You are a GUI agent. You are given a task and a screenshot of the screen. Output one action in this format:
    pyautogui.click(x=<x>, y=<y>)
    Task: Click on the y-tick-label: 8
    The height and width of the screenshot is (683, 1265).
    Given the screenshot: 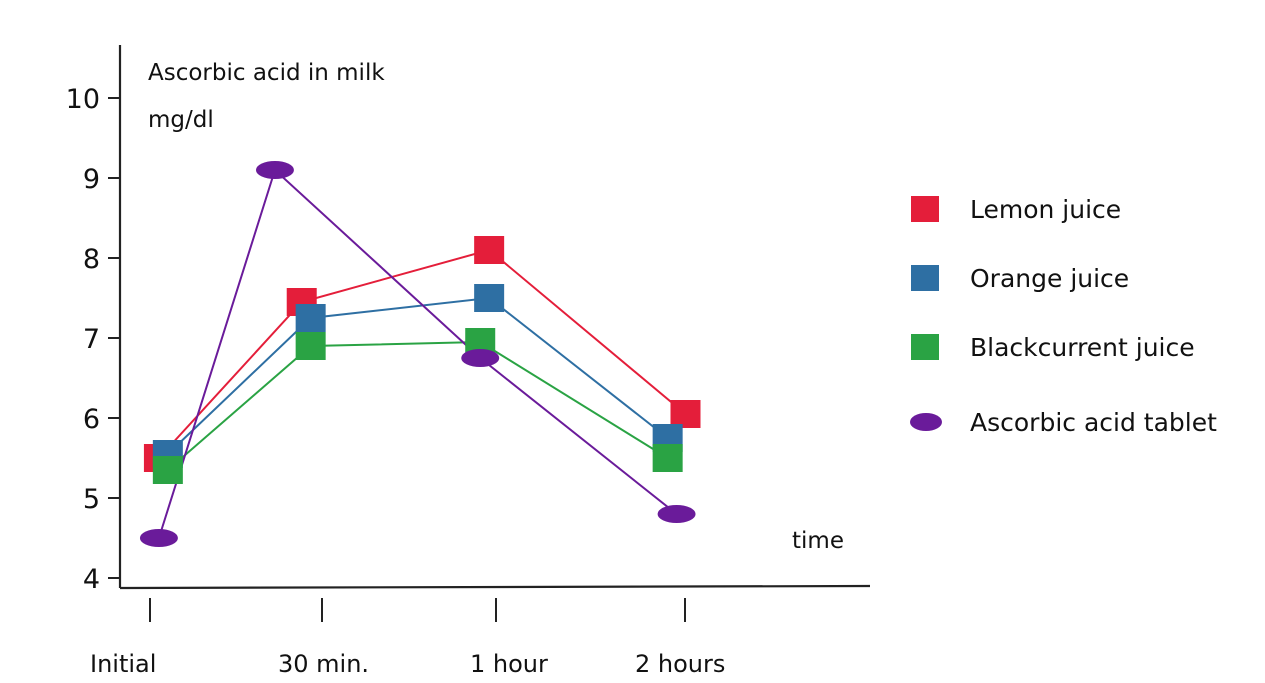 What is the action you would take?
    pyautogui.click(x=91, y=259)
    